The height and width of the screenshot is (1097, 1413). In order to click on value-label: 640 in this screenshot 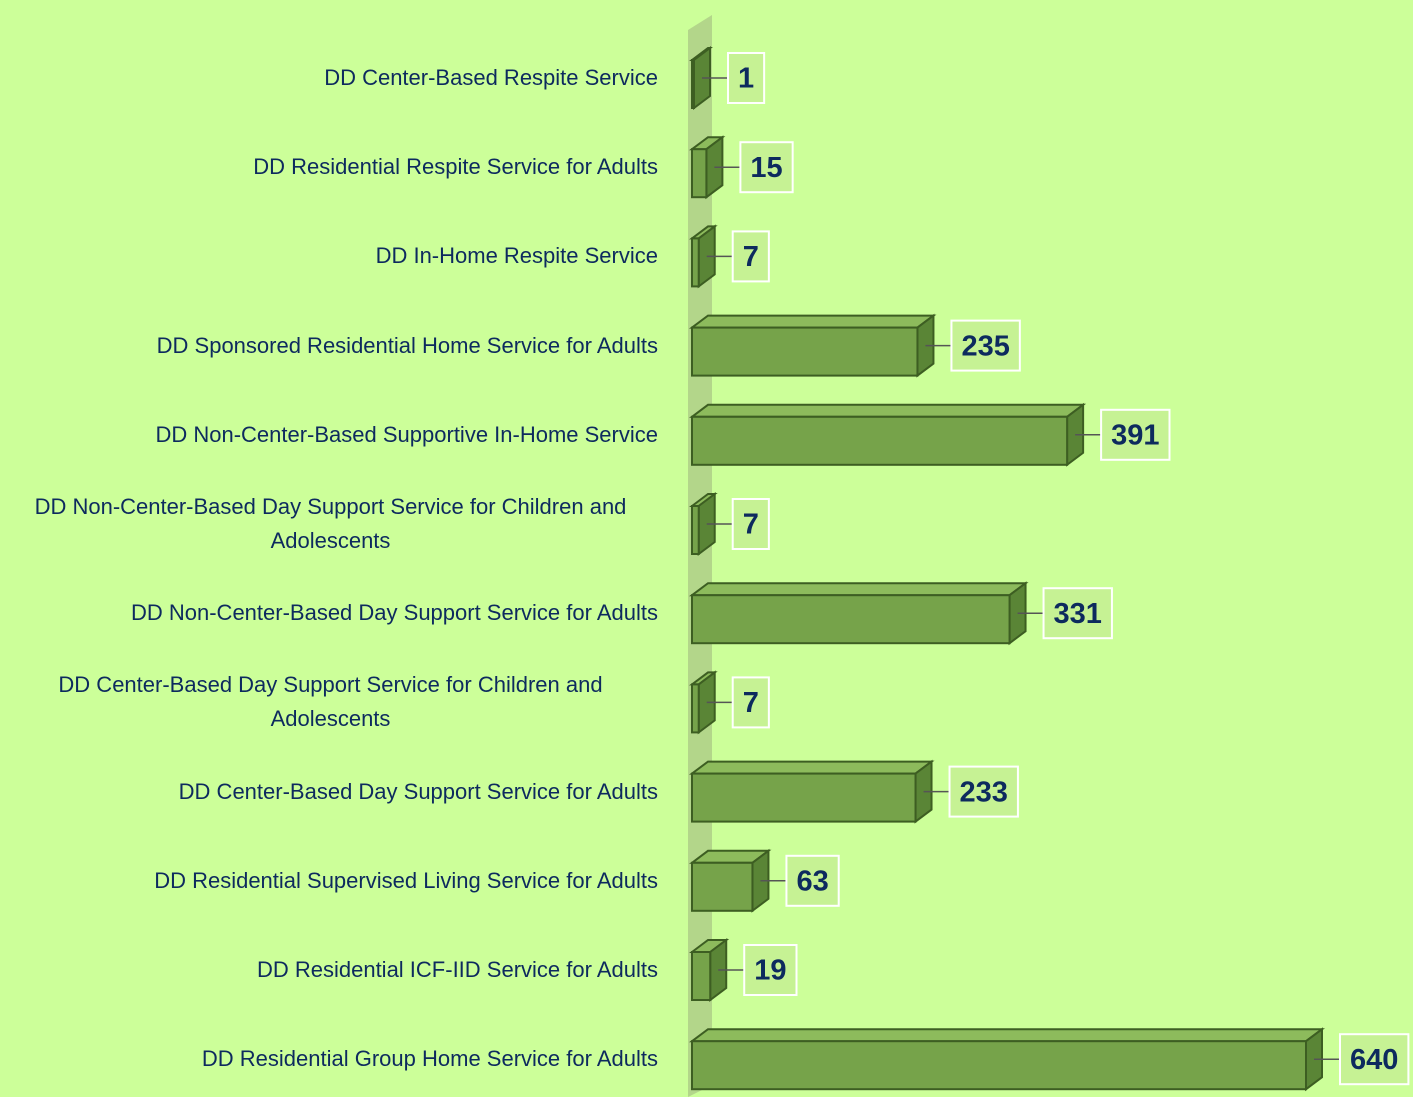, I will do `click(1374, 1060)`.